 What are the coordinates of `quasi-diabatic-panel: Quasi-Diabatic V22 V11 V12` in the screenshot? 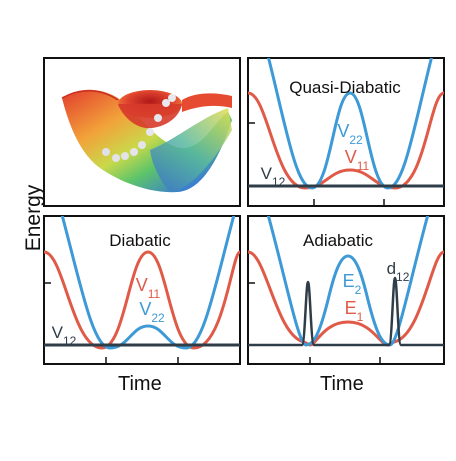 It's located at (346, 132).